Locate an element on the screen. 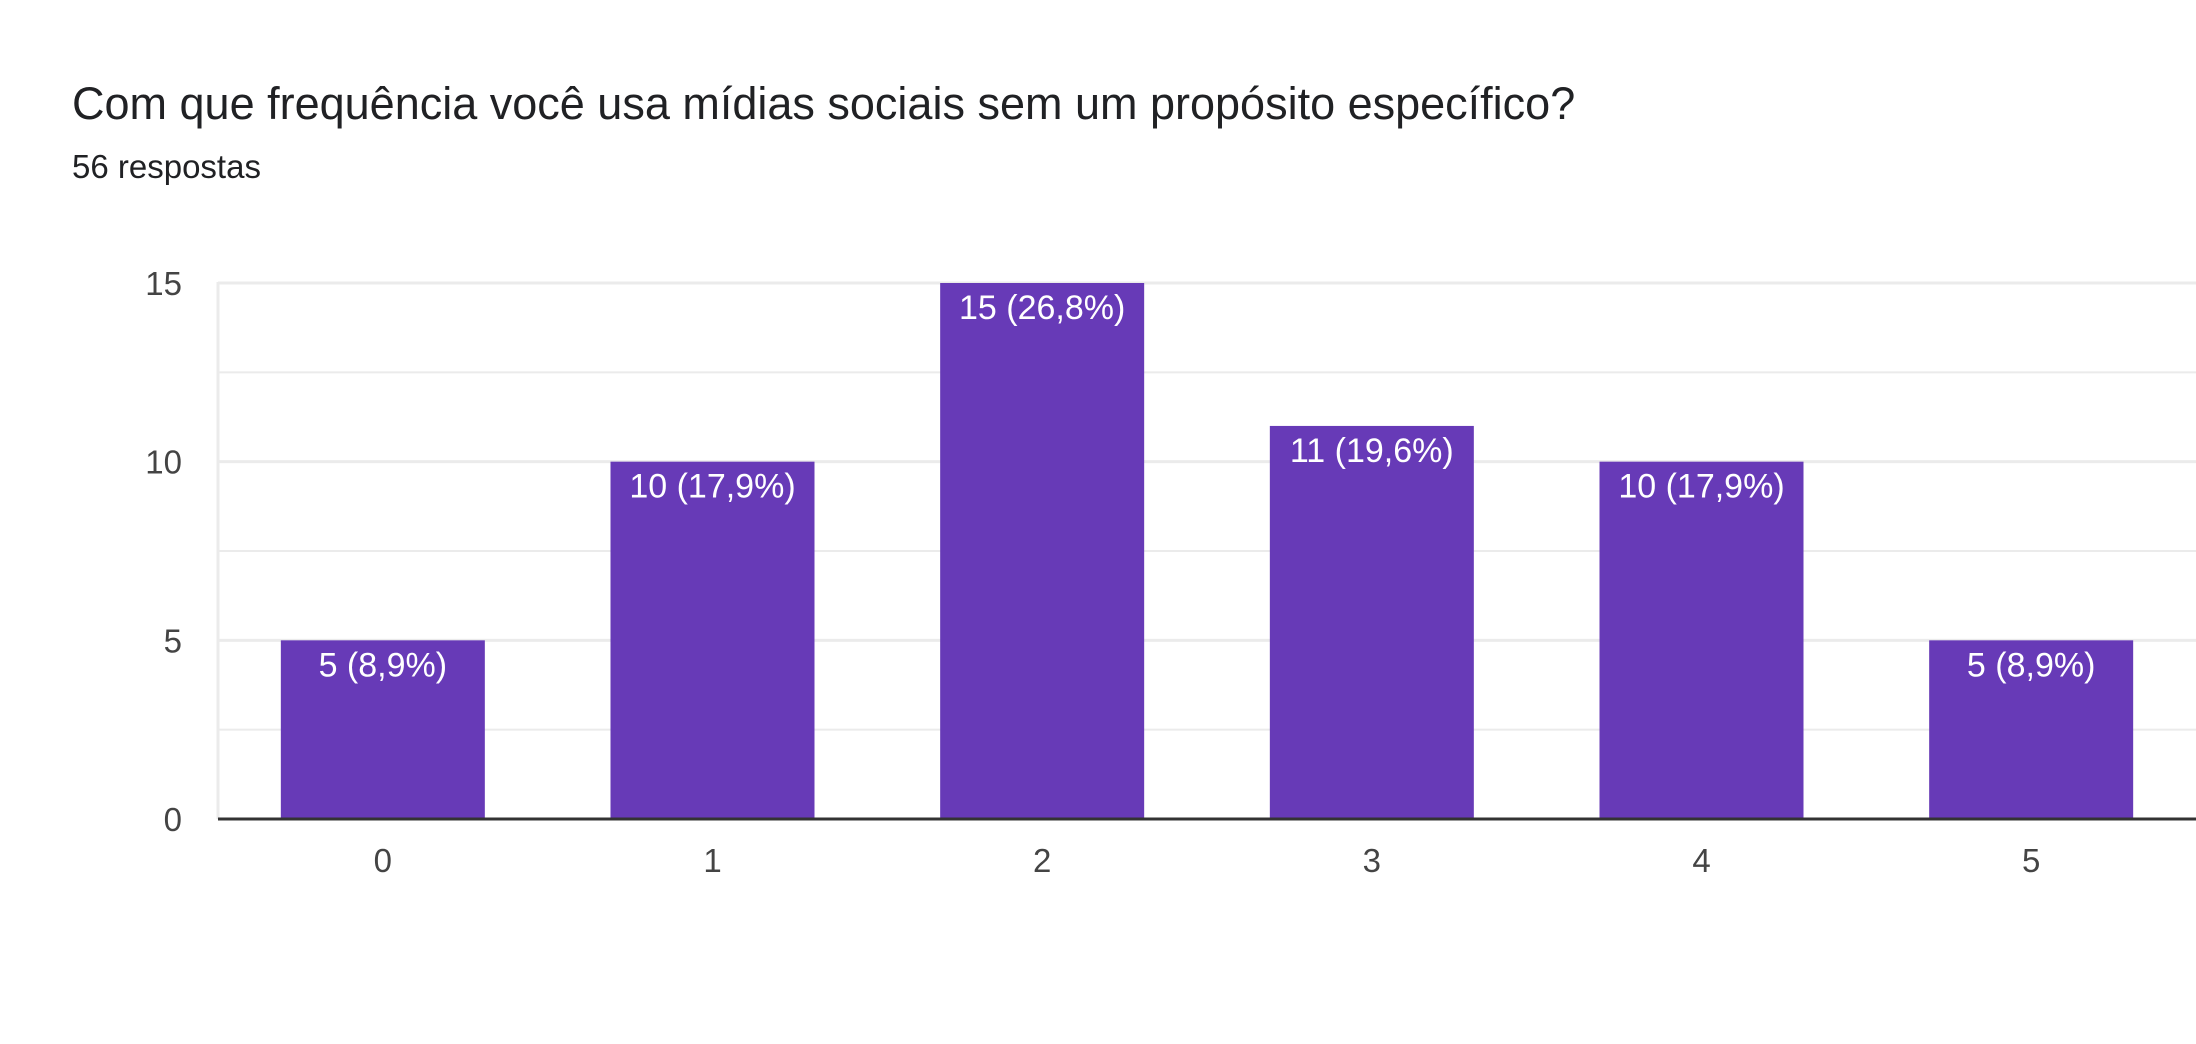  x-tick-label: 5 is located at coordinates (2031, 860).